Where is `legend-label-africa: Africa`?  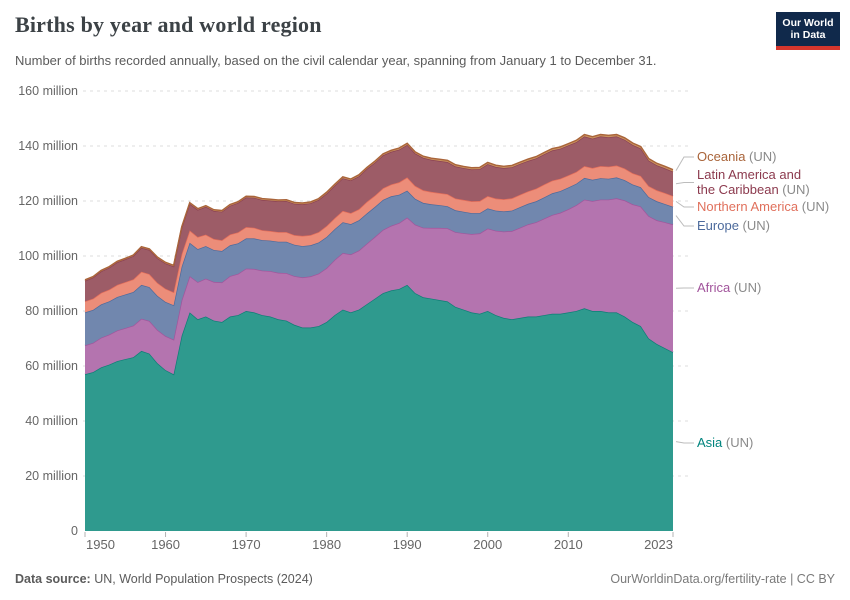 legend-label-africa: Africa is located at coordinates (714, 287).